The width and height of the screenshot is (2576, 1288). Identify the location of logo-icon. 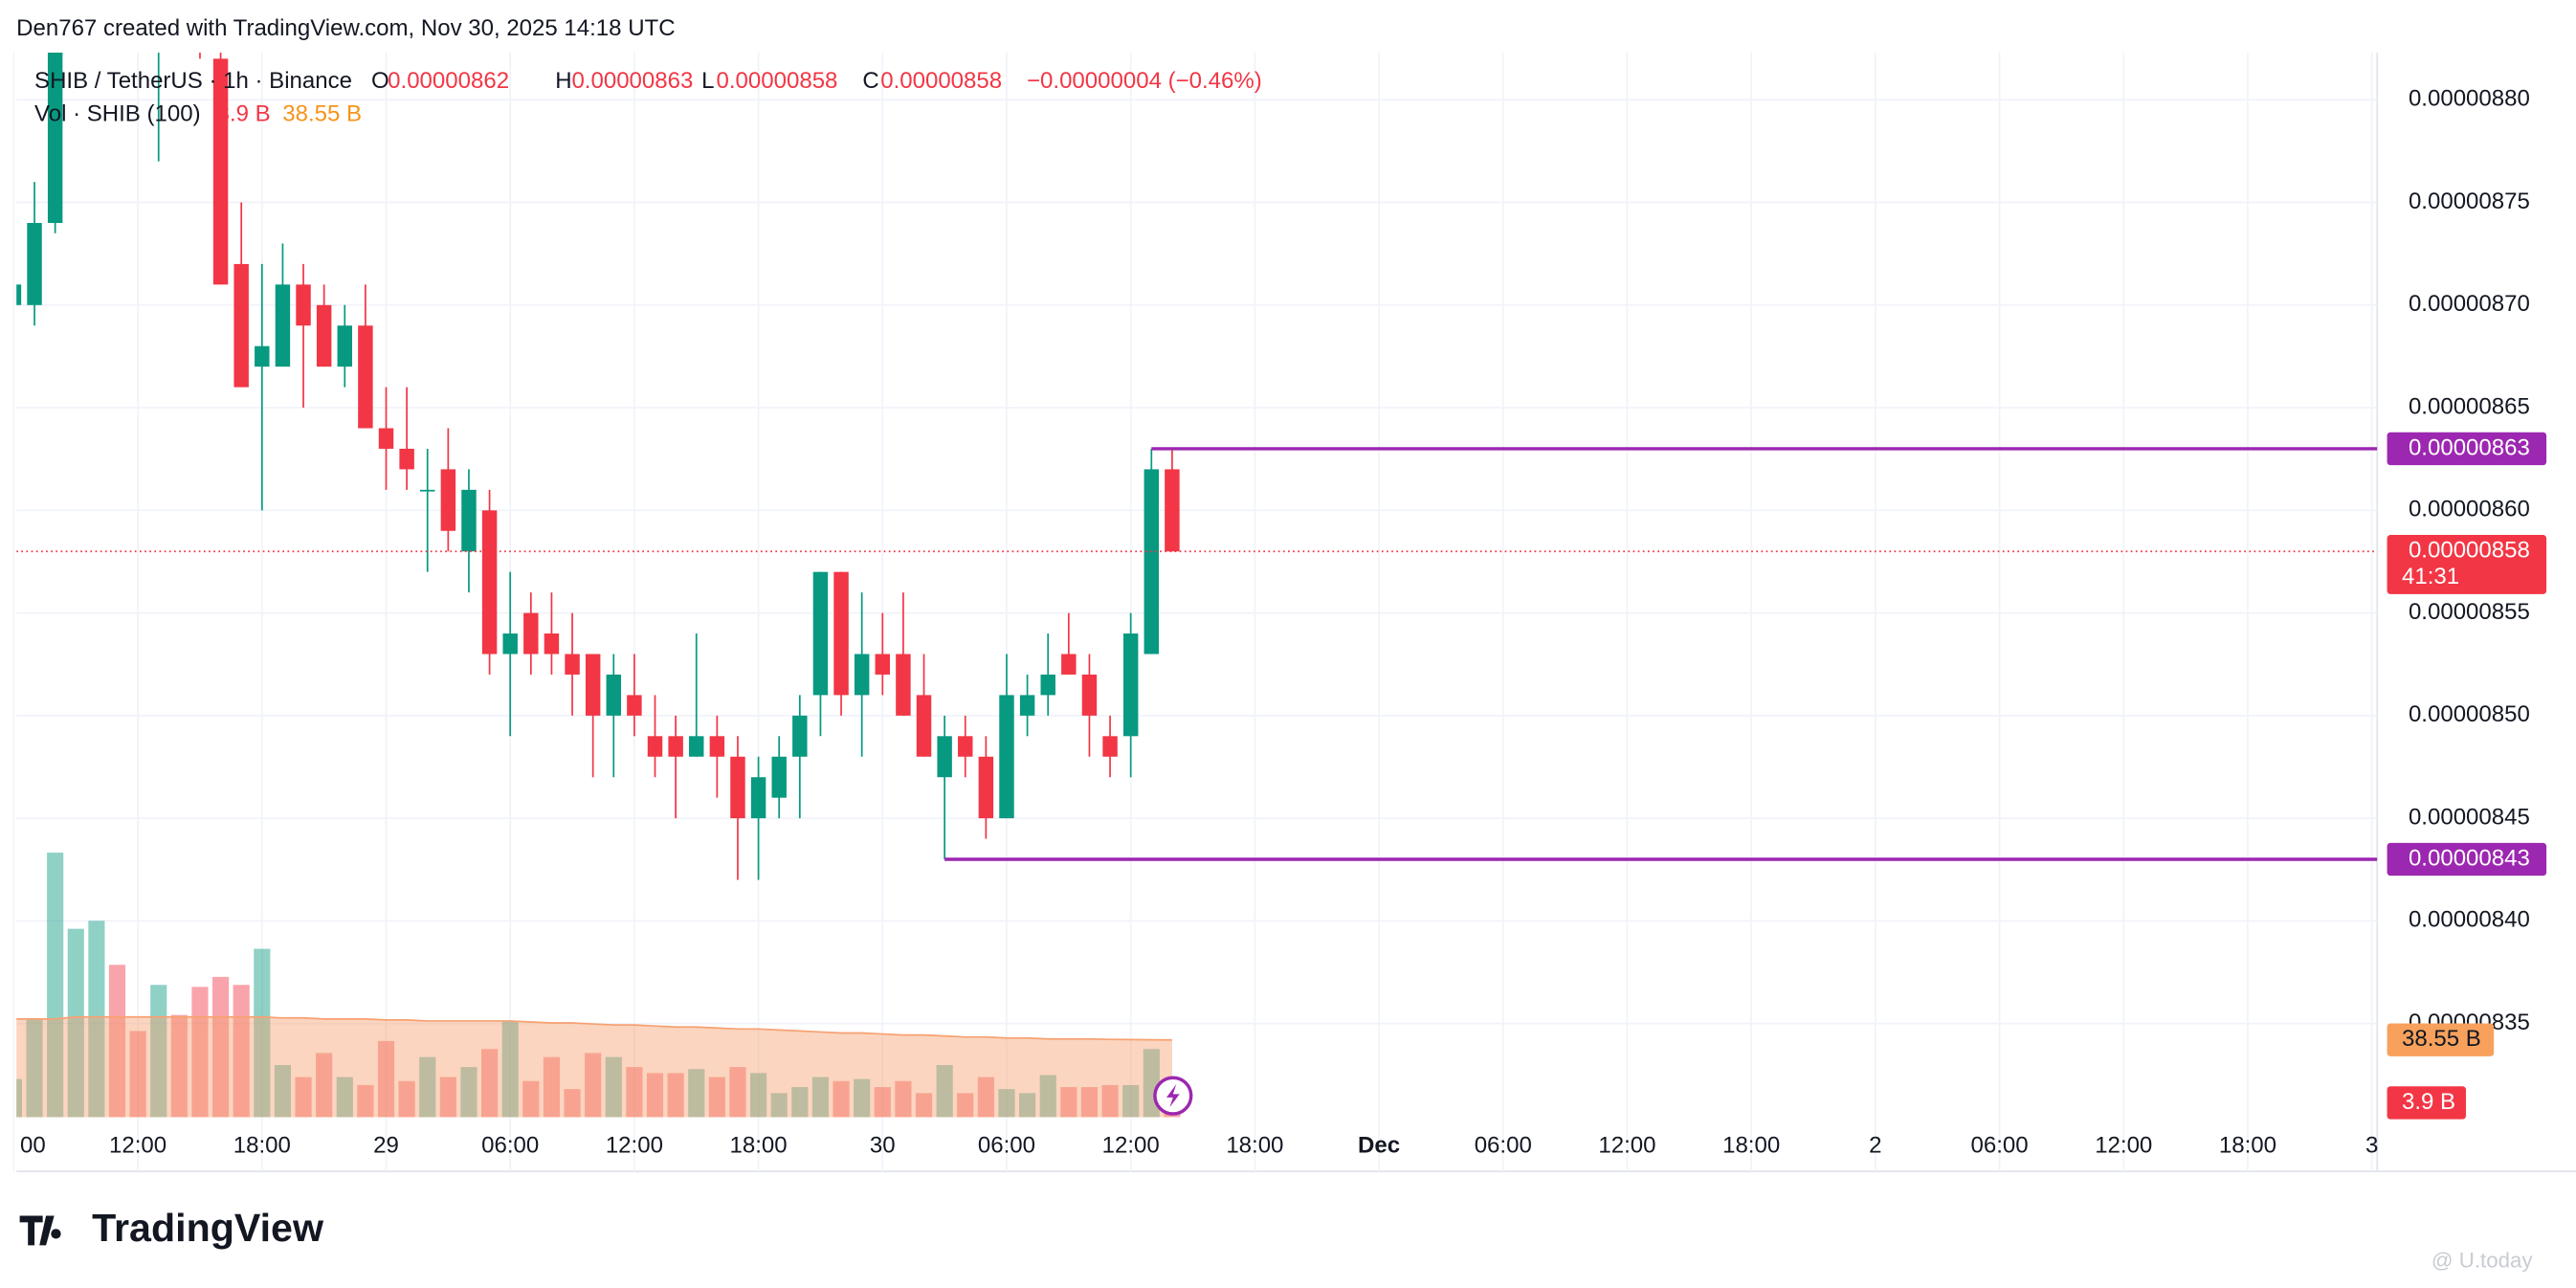
(40, 1230).